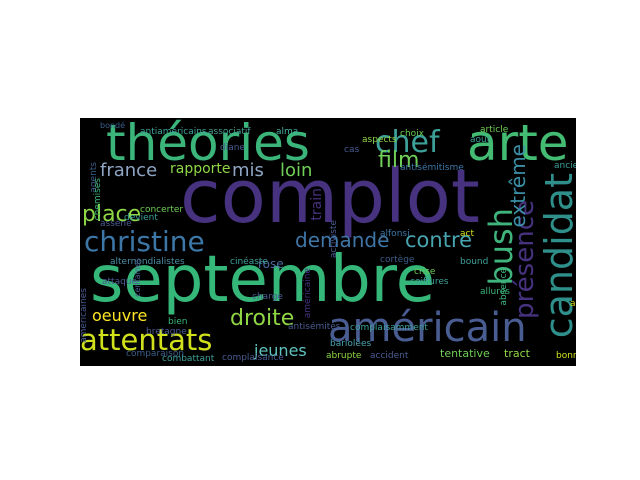 The image size is (640, 480). I want to click on word-accident: accident, so click(389, 356).